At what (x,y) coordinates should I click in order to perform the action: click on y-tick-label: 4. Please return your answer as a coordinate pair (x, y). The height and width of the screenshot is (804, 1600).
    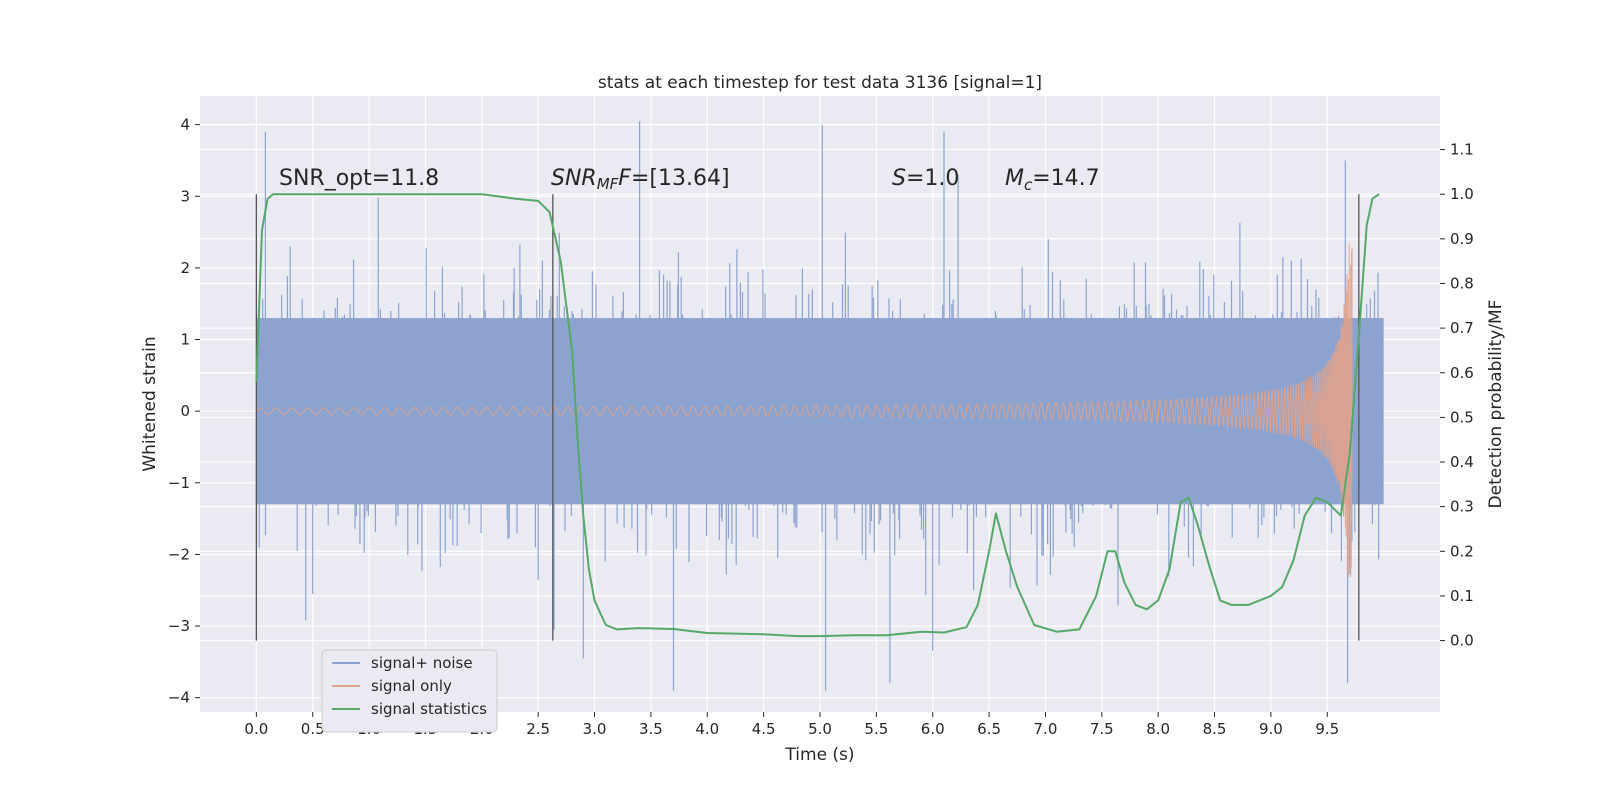
    Looking at the image, I should click on (185, 125).